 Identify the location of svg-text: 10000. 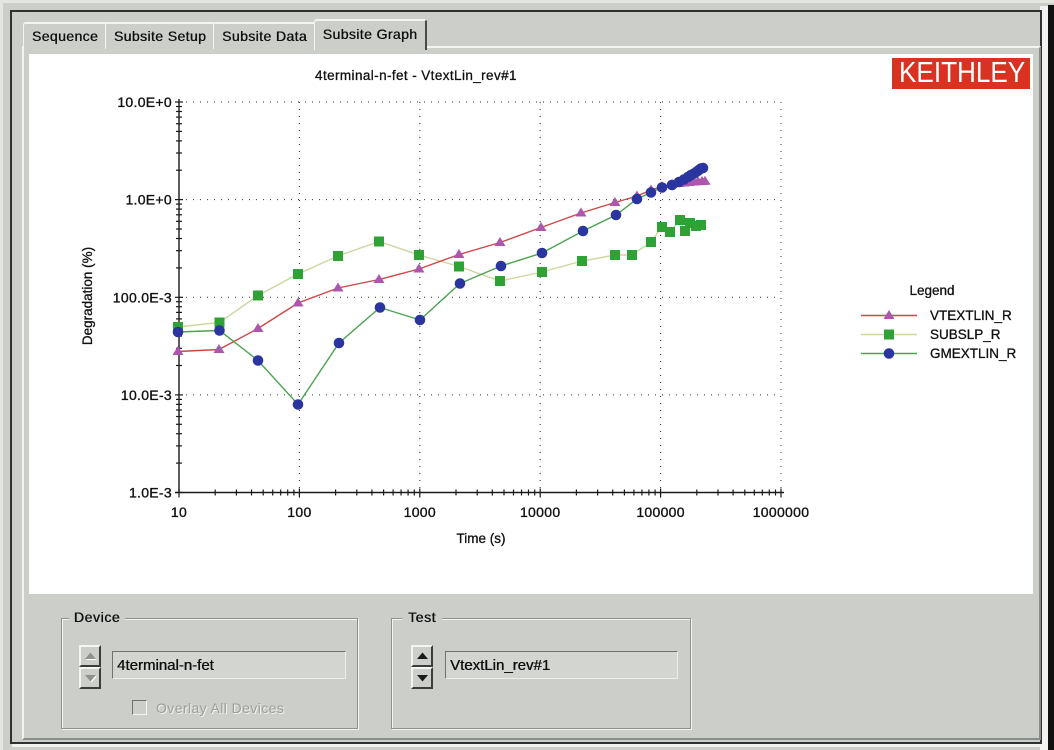
(540, 512).